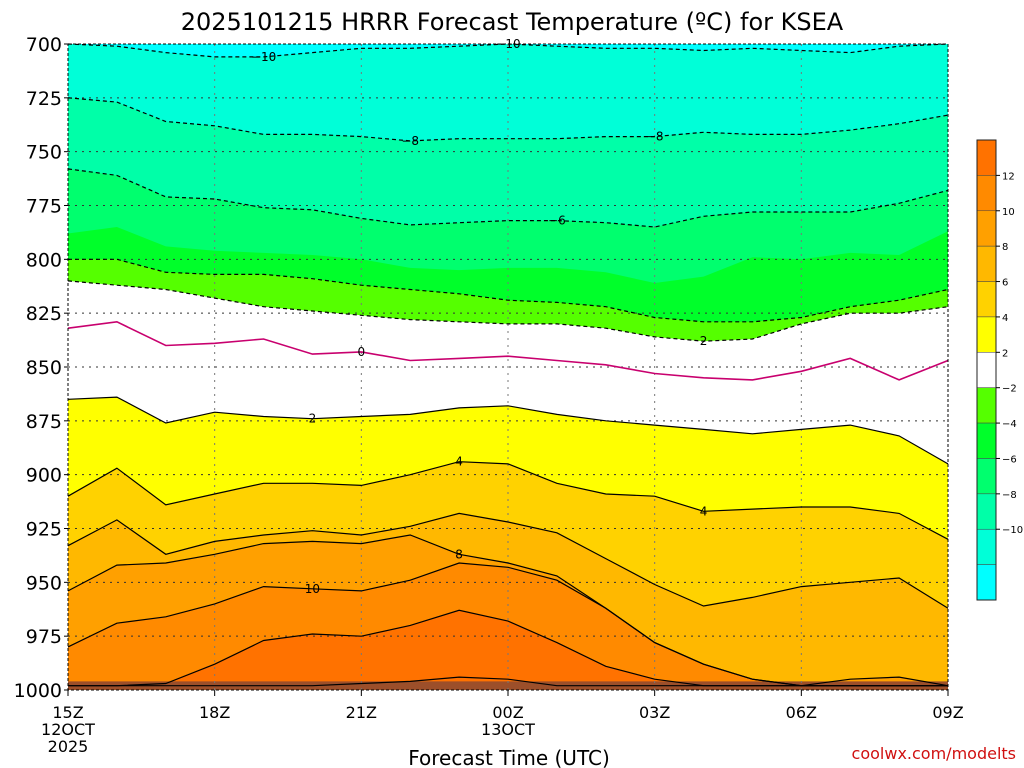  Describe the element at coordinates (362, 352) in the screenshot. I see `contour-label: 0` at that location.